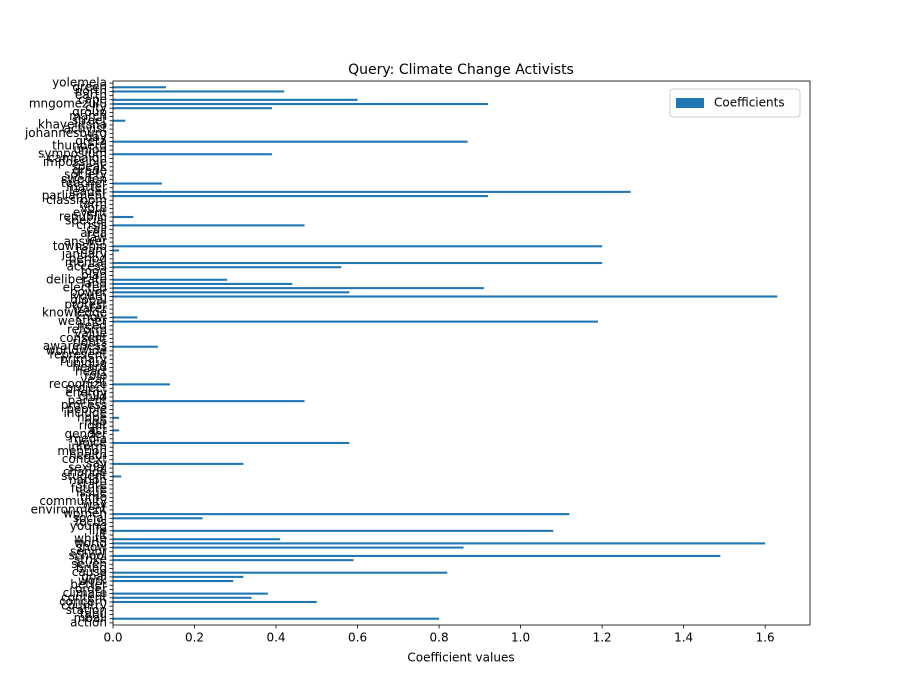 The width and height of the screenshot is (900, 700). I want to click on y-tick-label: event, so click(90, 212).